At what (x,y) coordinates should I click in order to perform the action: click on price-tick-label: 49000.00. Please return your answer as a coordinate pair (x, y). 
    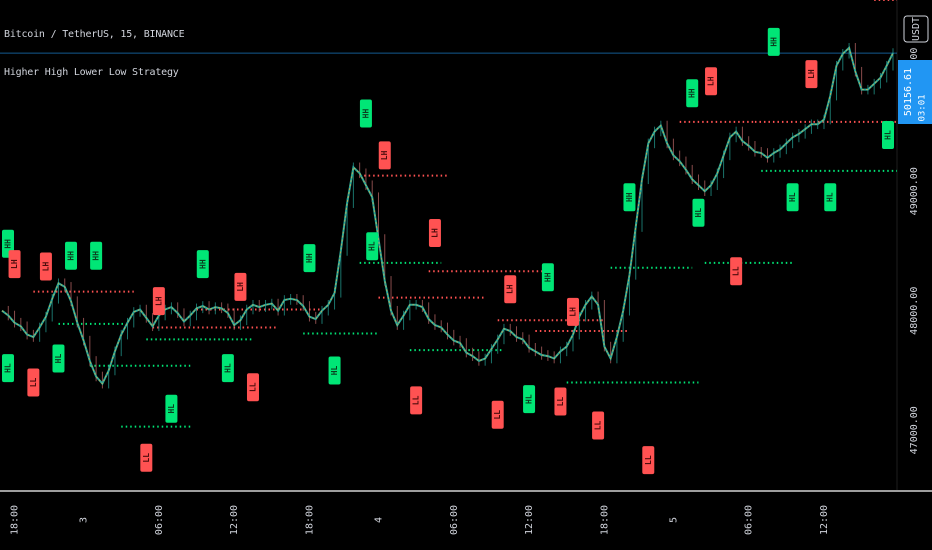
    Looking at the image, I should click on (914, 191).